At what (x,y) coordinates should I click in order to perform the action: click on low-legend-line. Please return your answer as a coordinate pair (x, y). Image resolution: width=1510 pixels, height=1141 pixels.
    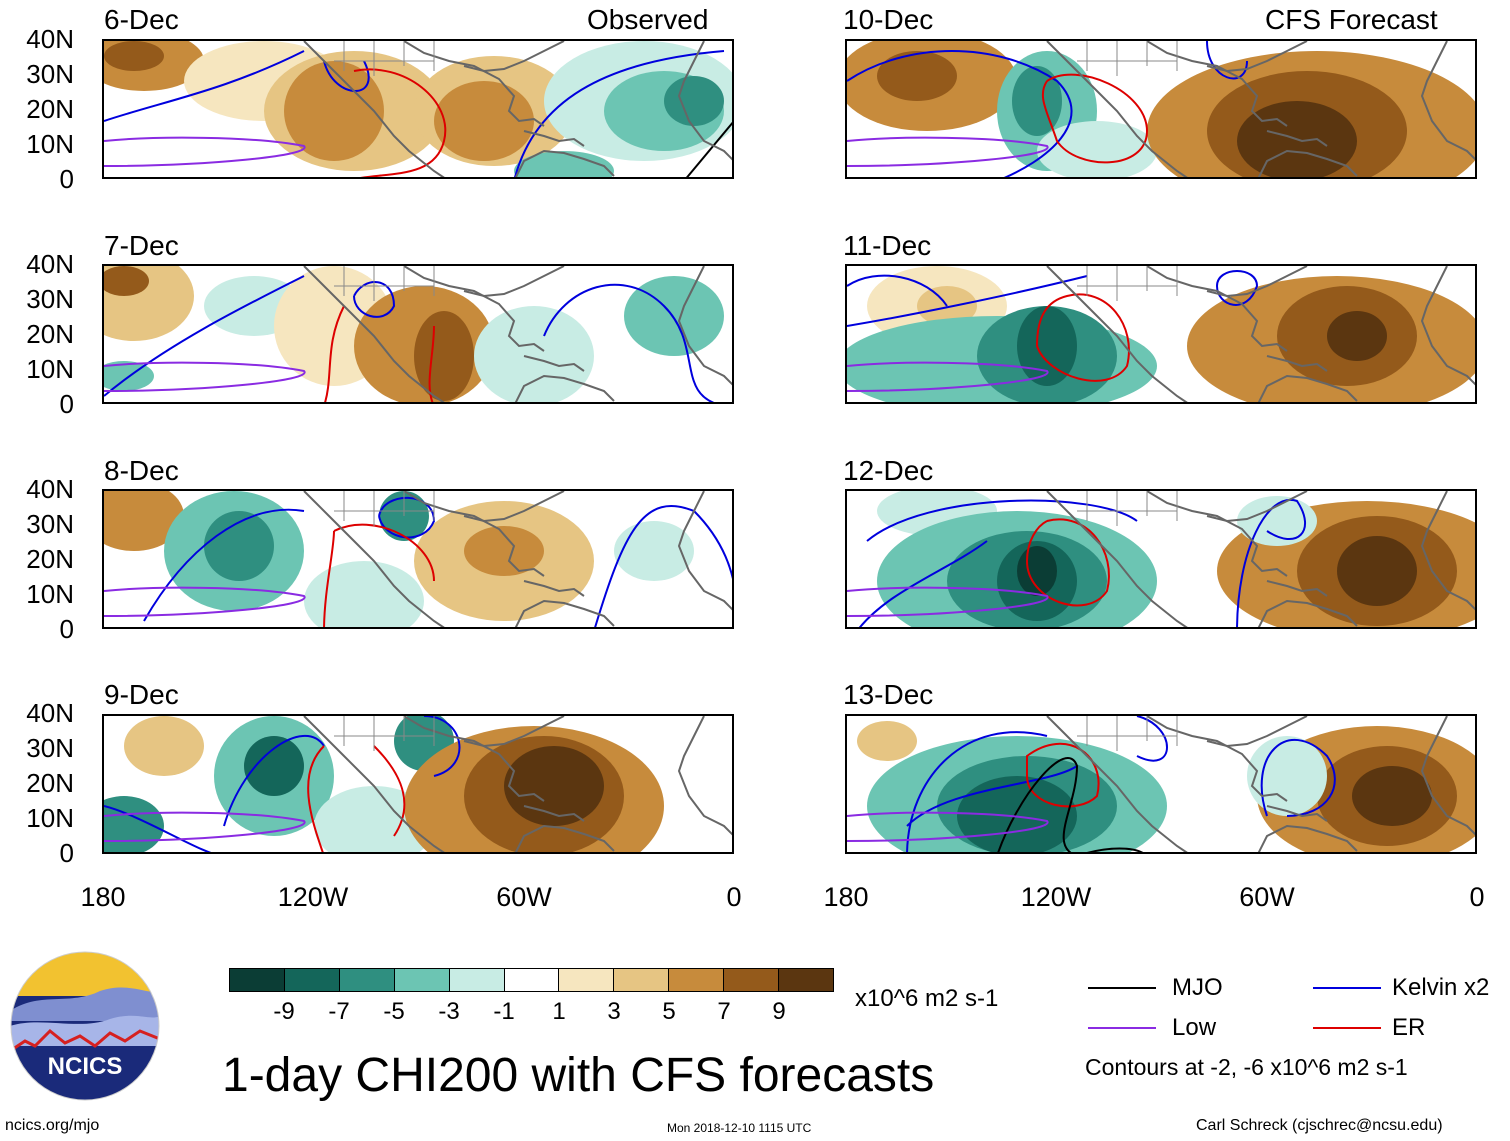
    Looking at the image, I should click on (1122, 1028).